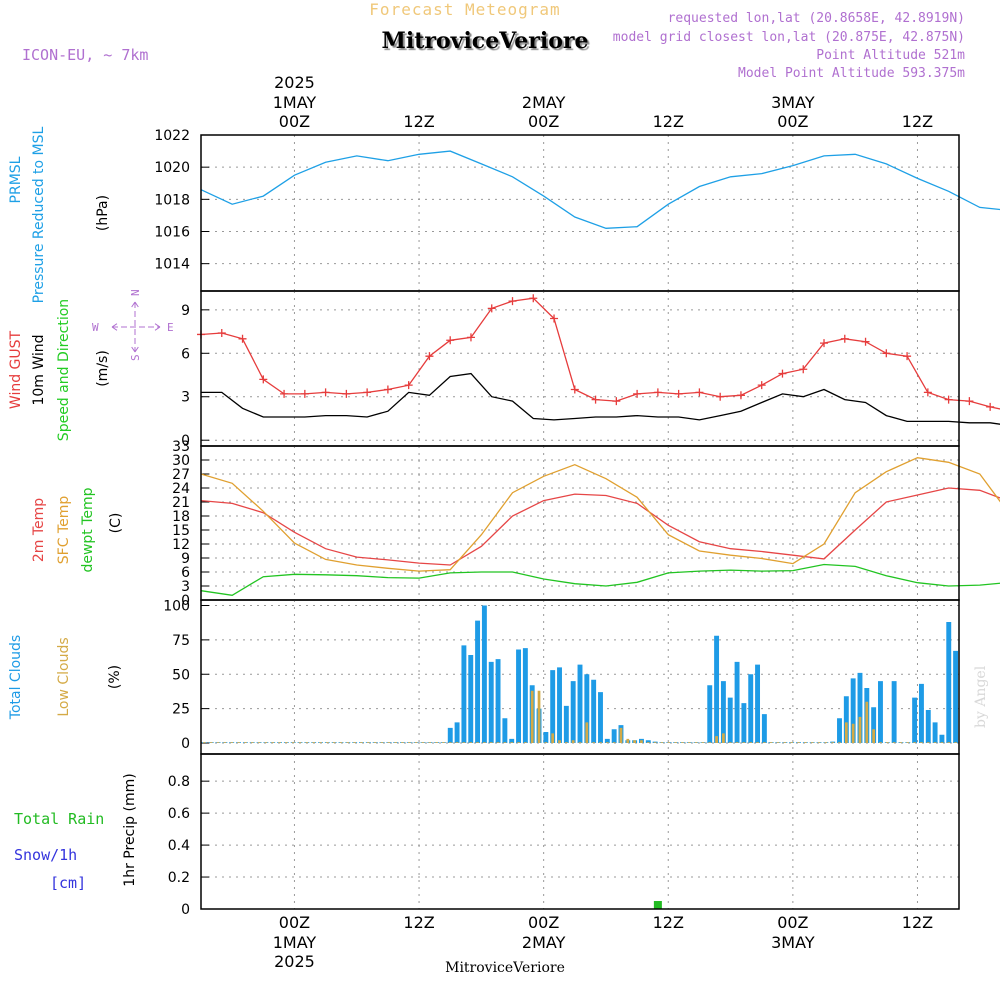  Describe the element at coordinates (172, 232) in the screenshot. I see `y-tick-label: 1016` at that location.